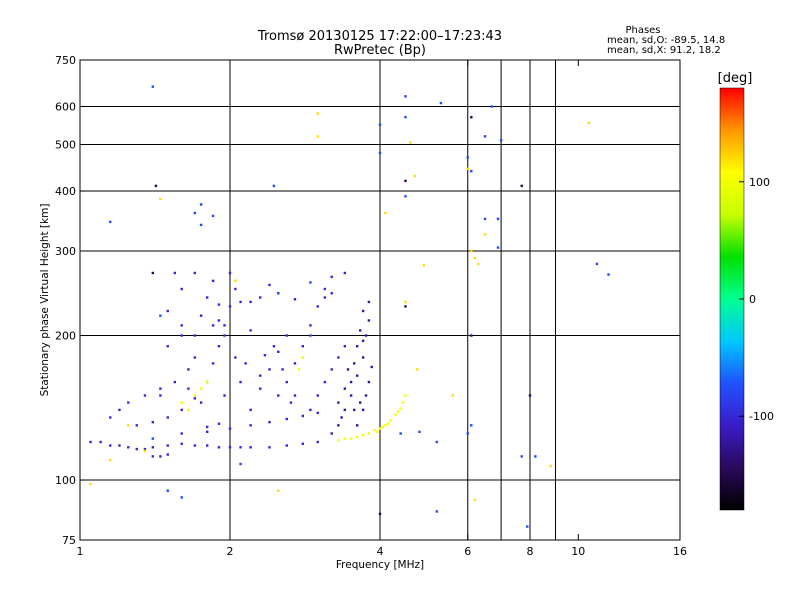 This screenshot has width=800, height=600. I want to click on y-tick-label-7: 750, so click(65, 60).